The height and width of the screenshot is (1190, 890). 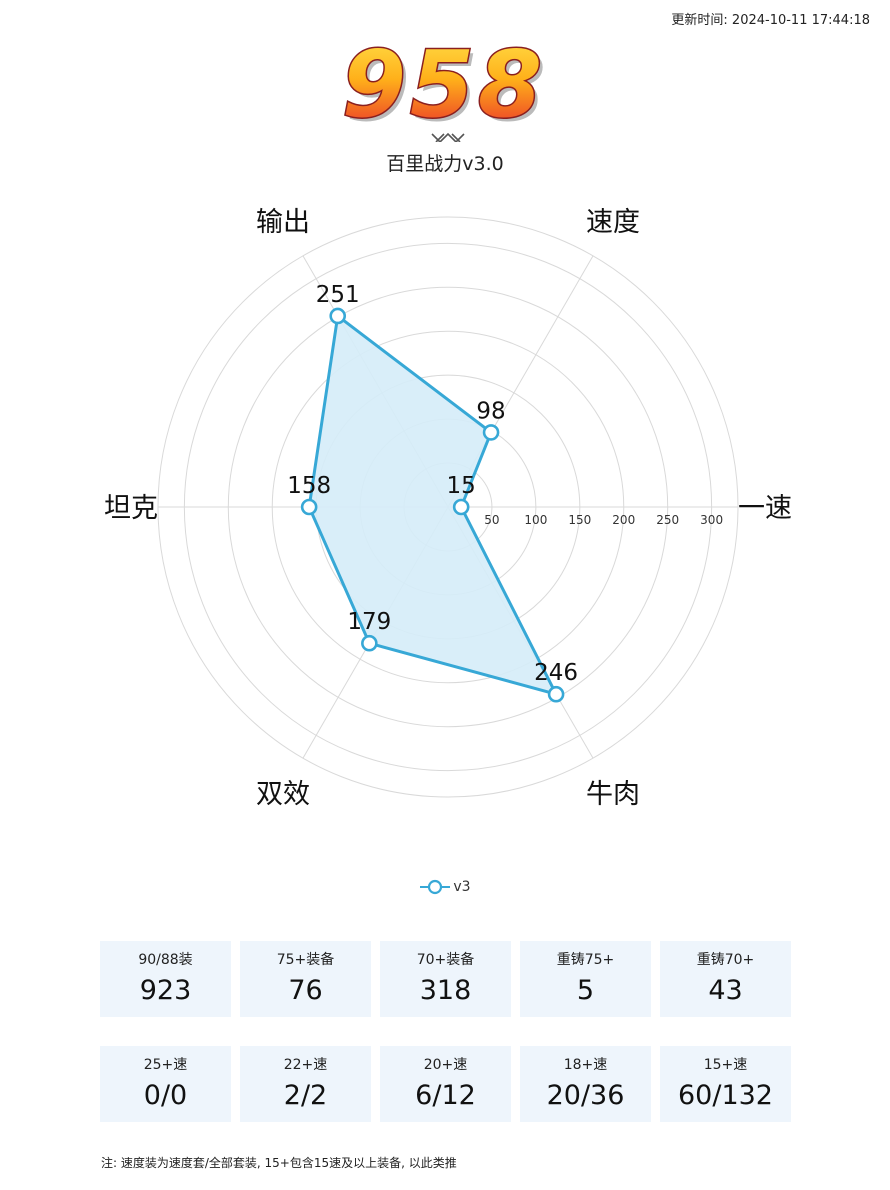 What do you see at coordinates (461, 486) in the screenshot?
I see `data-label: 15` at bounding box center [461, 486].